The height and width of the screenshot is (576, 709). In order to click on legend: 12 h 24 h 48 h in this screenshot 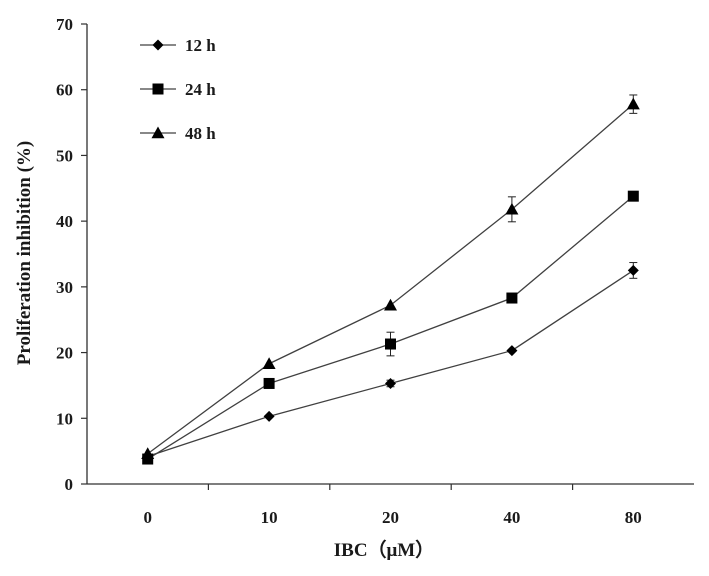, I will do `click(178, 89)`.